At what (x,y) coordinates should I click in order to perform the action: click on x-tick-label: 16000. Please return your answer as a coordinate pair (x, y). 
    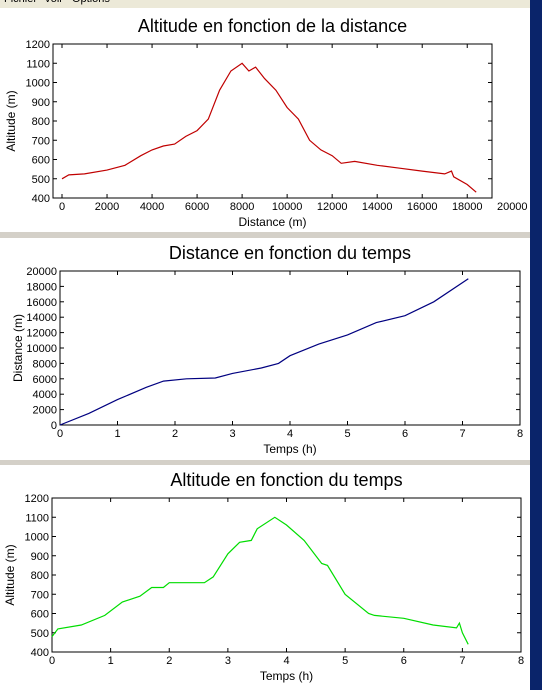
    Looking at the image, I should click on (422, 207).